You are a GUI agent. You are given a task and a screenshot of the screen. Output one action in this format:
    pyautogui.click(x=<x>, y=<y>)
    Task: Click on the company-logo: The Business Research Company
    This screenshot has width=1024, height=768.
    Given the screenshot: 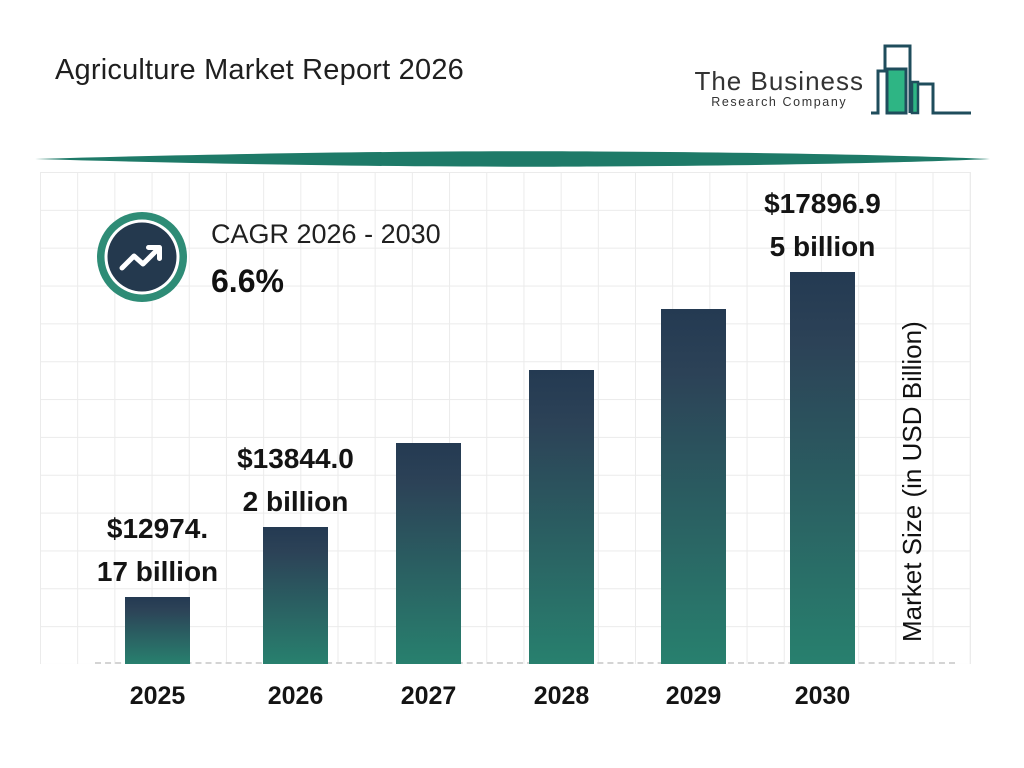 What is the action you would take?
    pyautogui.click(x=838, y=80)
    